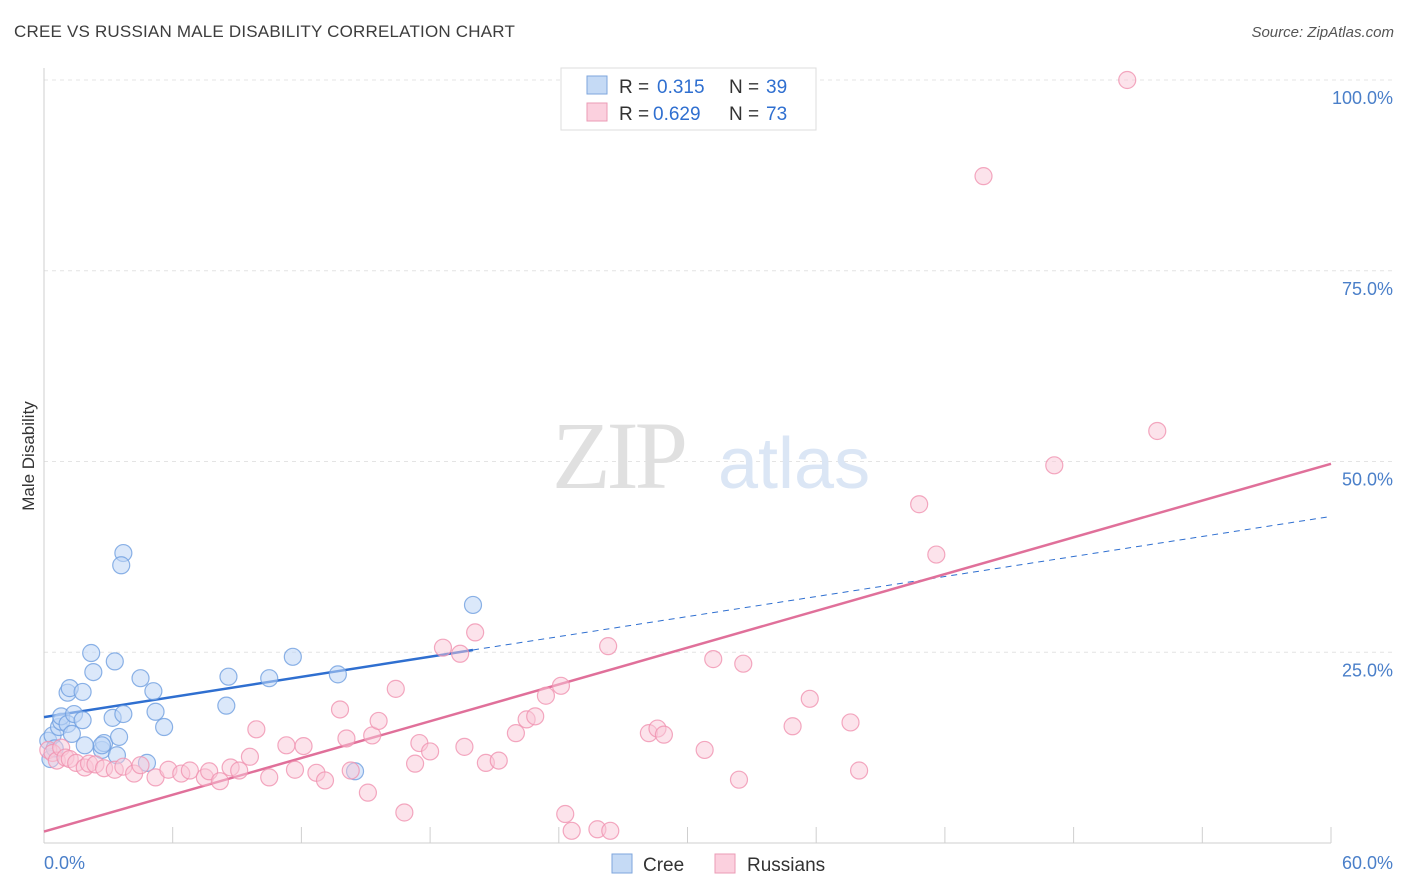 The height and width of the screenshot is (892, 1406). What do you see at coordinates (618, 455) in the screenshot?
I see `watermark-zip: ZIP` at bounding box center [618, 455].